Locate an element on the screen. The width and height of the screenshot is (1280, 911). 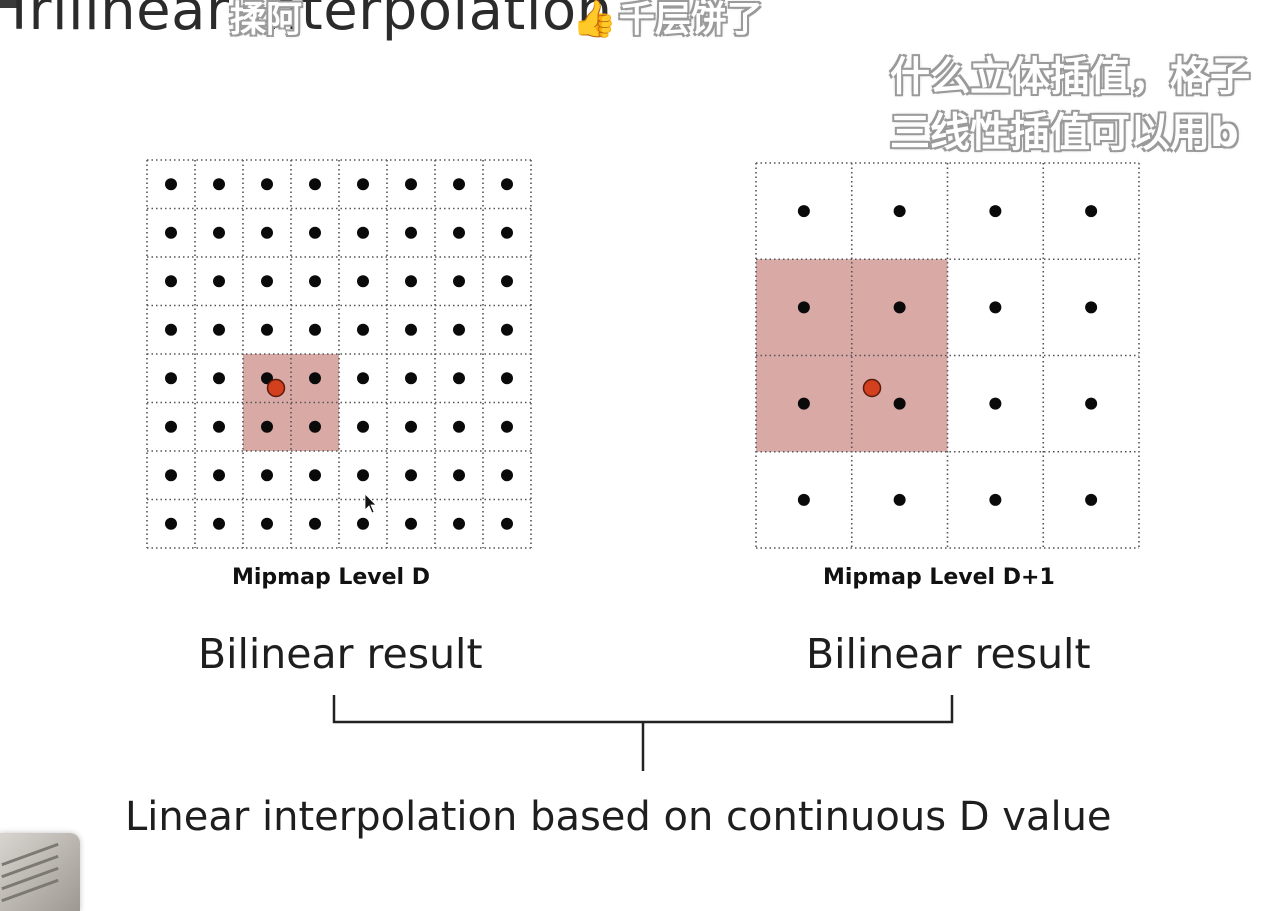
bilinear-result-left: Bilinear result is located at coordinates (340, 654).